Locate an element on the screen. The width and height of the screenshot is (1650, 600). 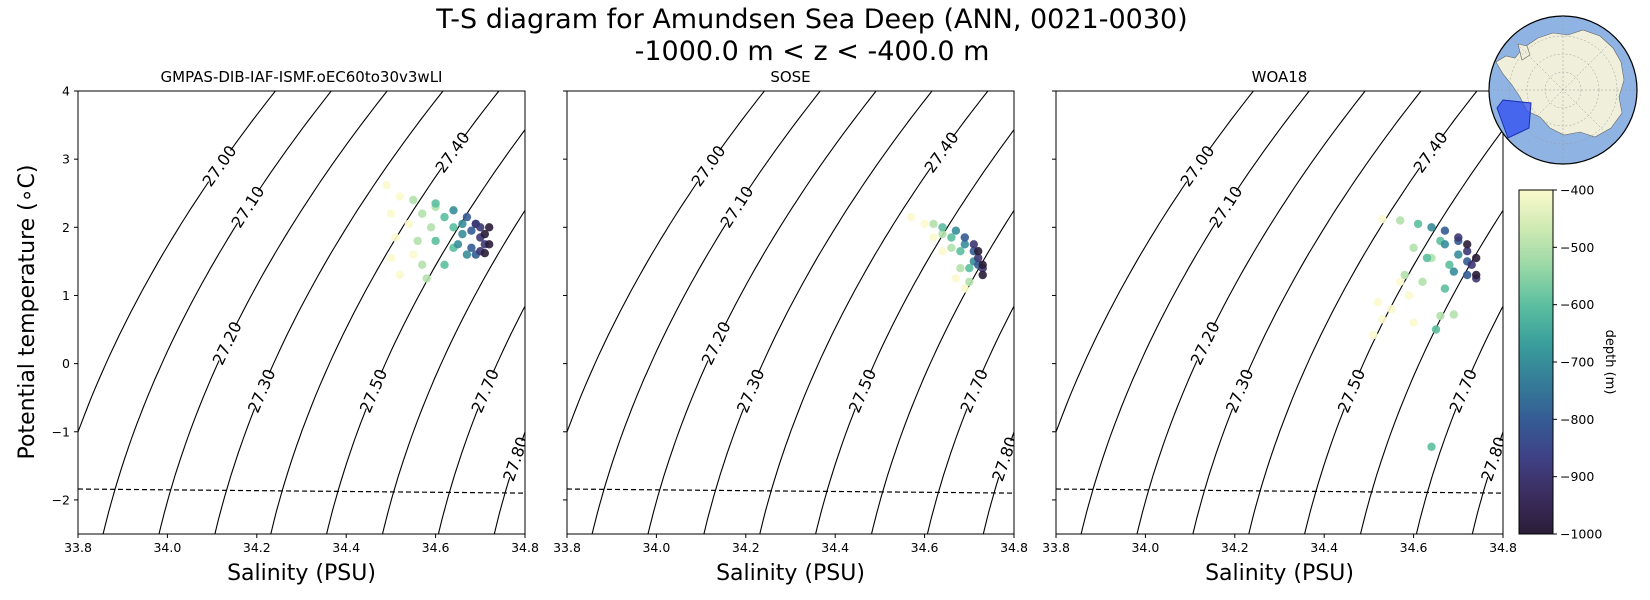
x-tick-label: 34.2 is located at coordinates (257, 547).